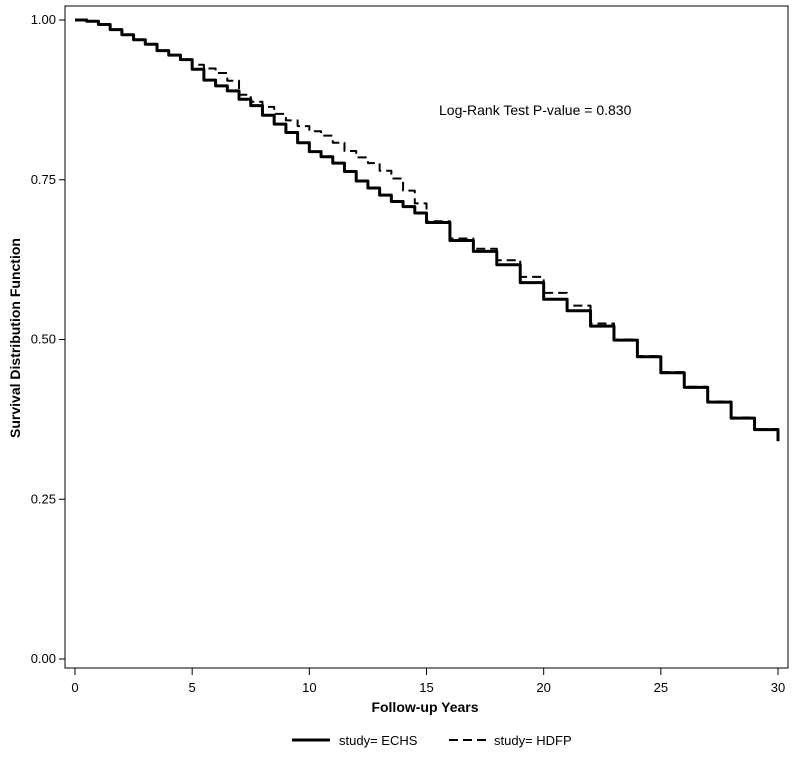 Image resolution: width=800 pixels, height=759 pixels. What do you see at coordinates (661, 687) in the screenshot?
I see `x-tick-label: 25` at bounding box center [661, 687].